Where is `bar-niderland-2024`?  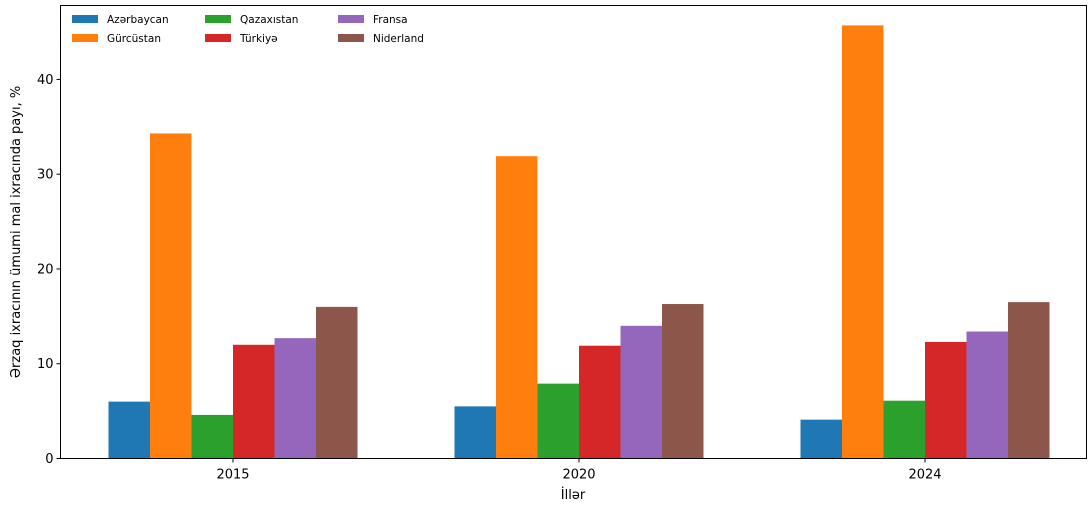 bar-niderland-2024 is located at coordinates (1029, 380).